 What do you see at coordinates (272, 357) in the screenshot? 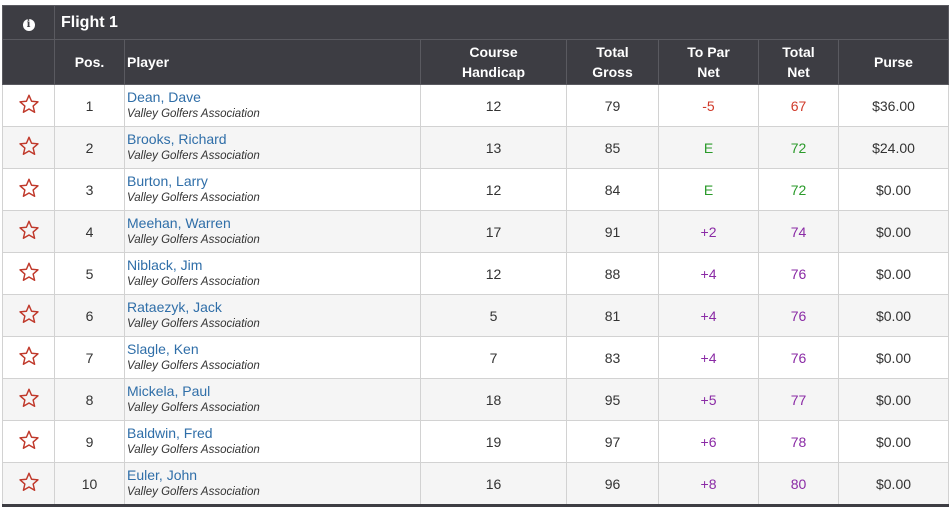
I see `player-cell: Slagle, Ken Valley Golfers Association` at bounding box center [272, 357].